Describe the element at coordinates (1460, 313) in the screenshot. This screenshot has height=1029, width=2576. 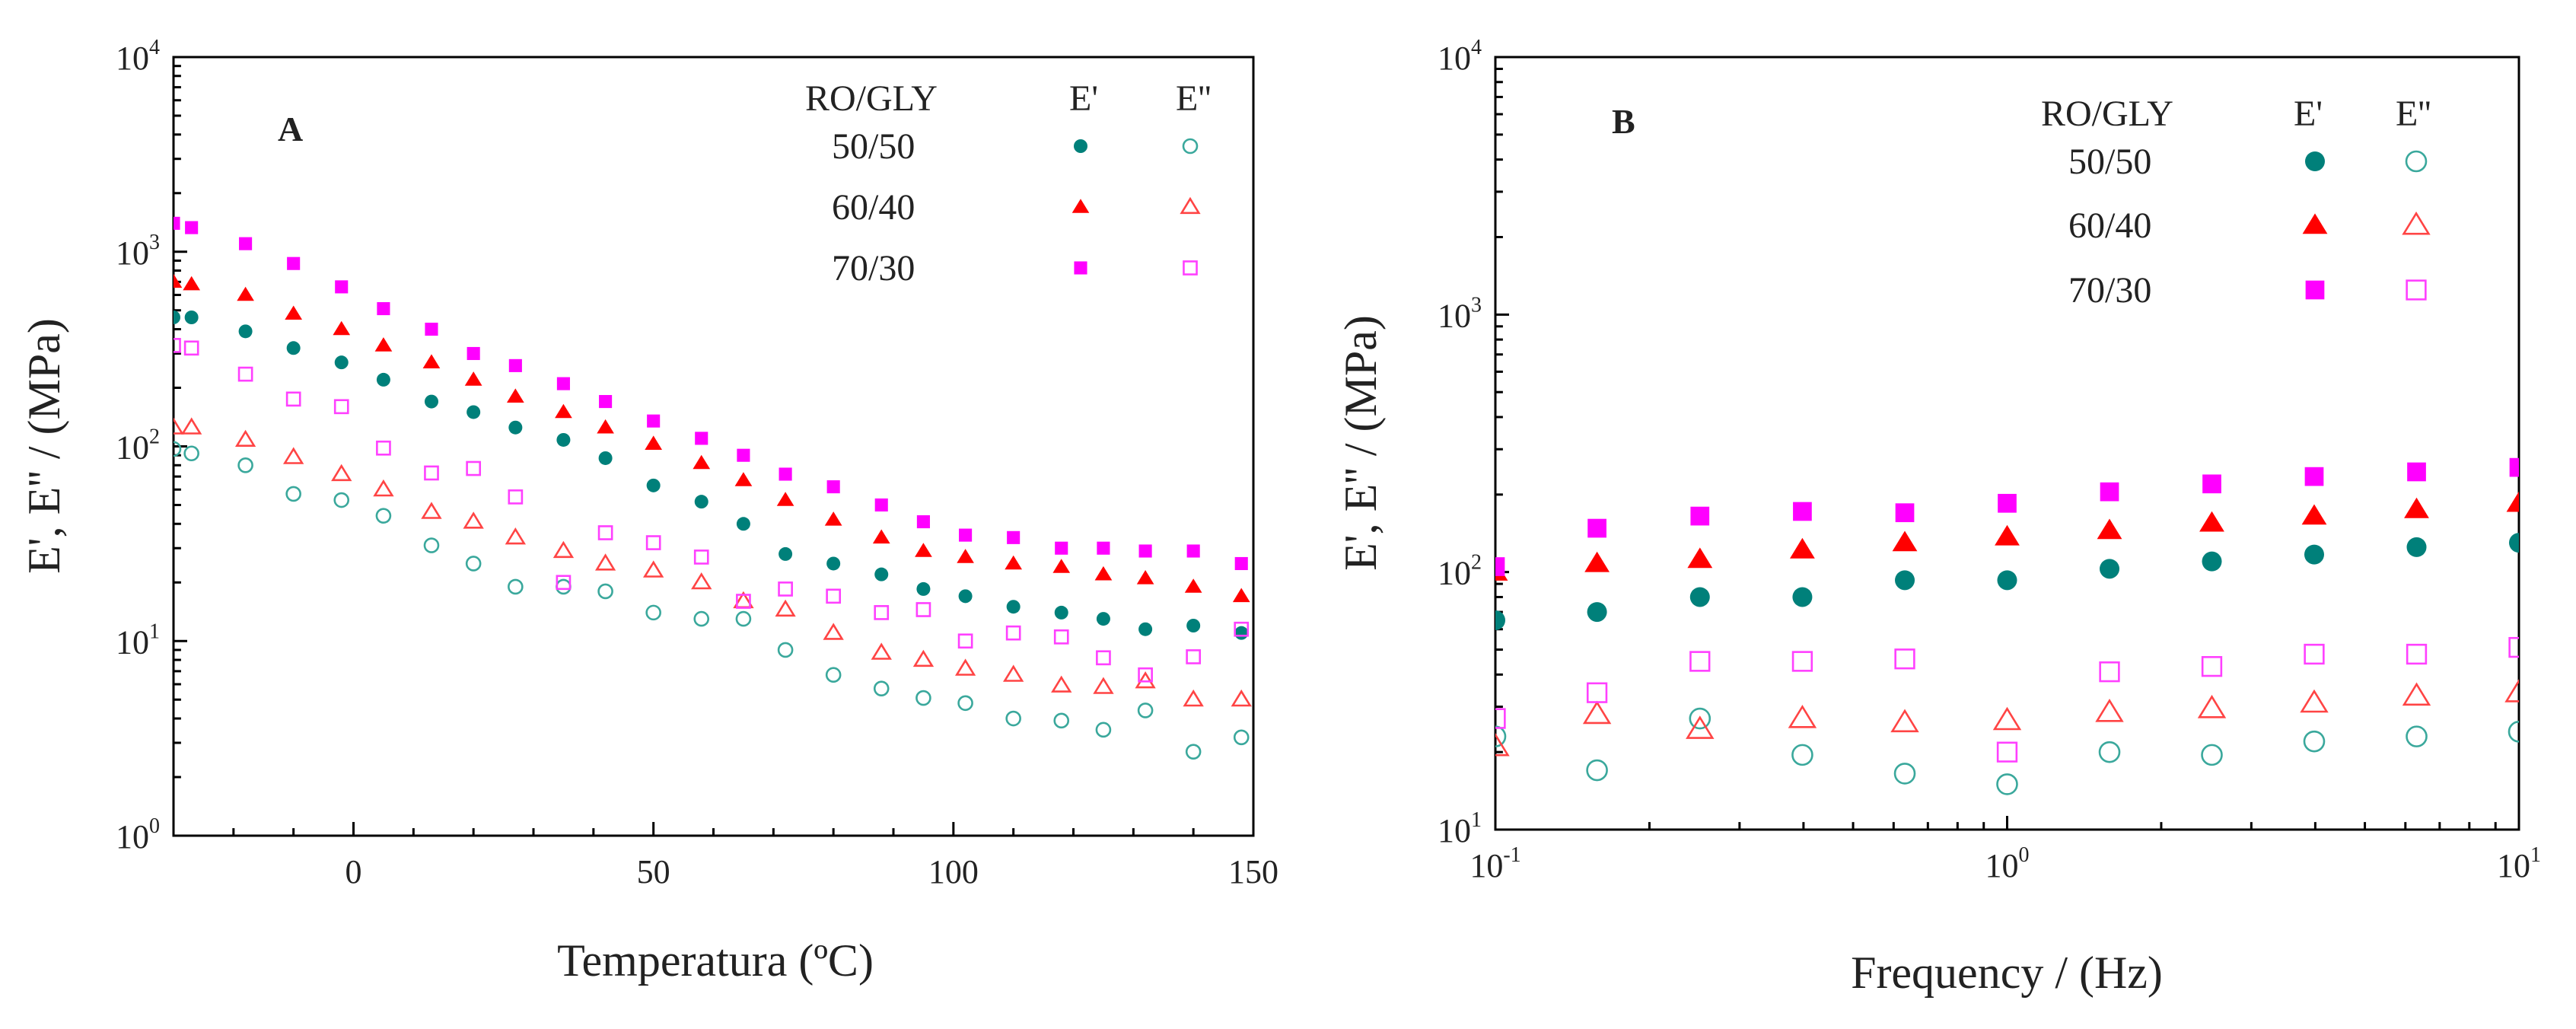
I see `y-tick-label: 10³` at that location.